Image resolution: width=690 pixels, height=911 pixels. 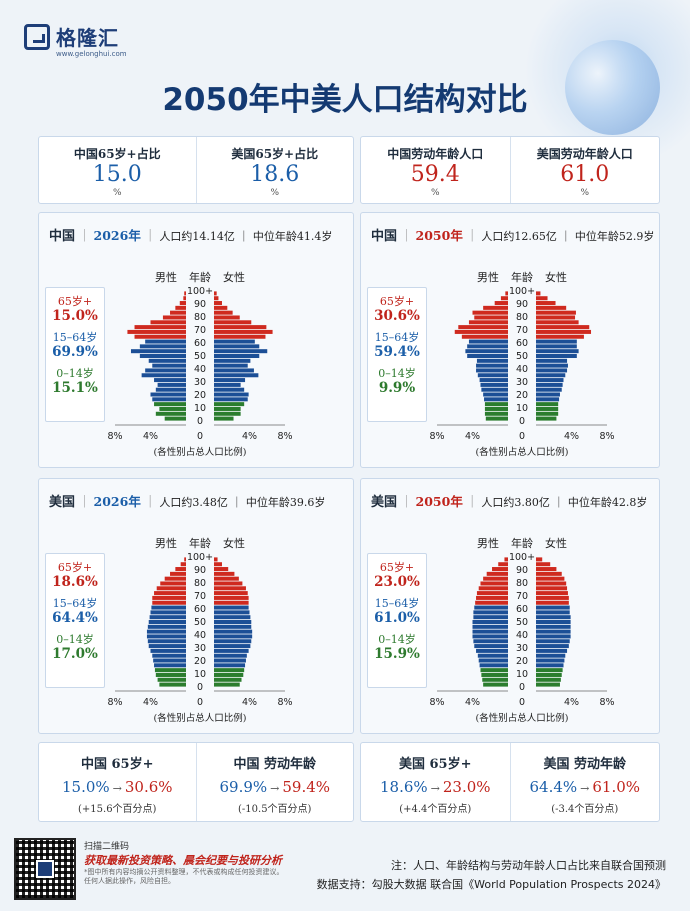 I want to click on age-group-value: 15.0%, so click(x=75, y=316).